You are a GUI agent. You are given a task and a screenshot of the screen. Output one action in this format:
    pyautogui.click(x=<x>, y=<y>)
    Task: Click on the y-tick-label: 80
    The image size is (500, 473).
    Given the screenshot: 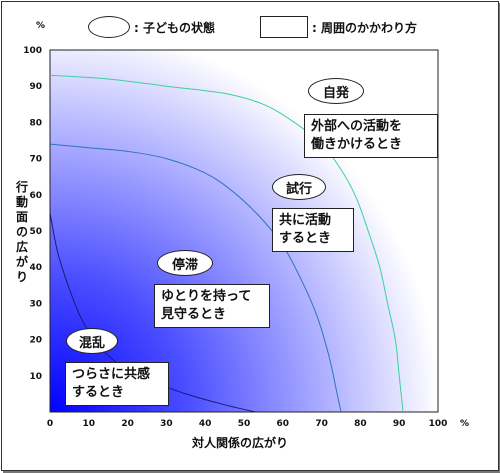 What is the action you would take?
    pyautogui.click(x=35, y=123)
    